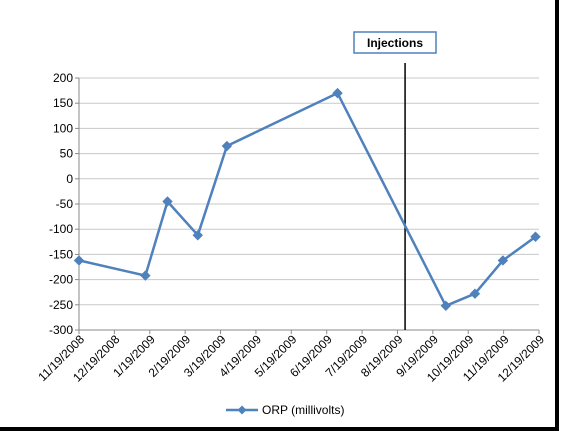 This screenshot has height=431, width=563. What do you see at coordinates (63, 128) in the screenshot?
I see `y-tick-label: 100` at bounding box center [63, 128].